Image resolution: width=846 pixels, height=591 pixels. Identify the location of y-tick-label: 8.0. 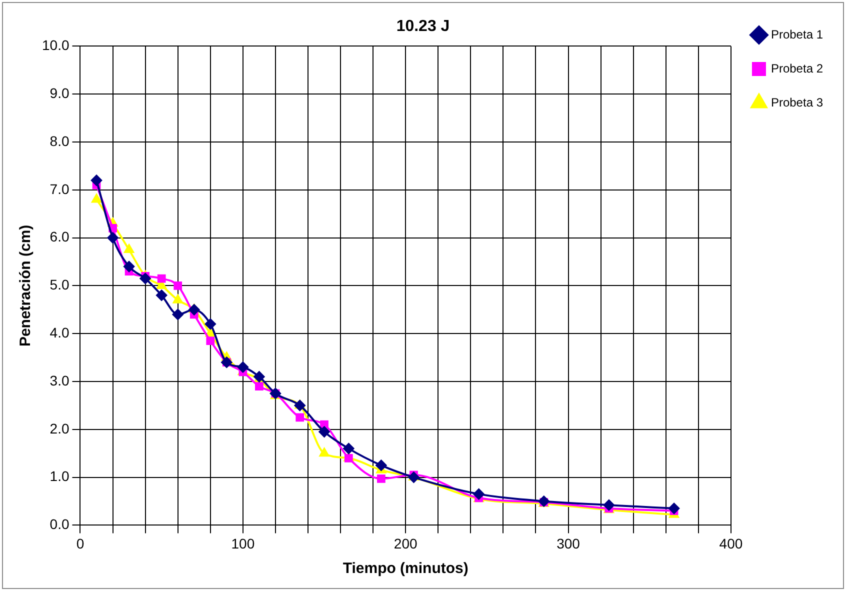
(60, 140).